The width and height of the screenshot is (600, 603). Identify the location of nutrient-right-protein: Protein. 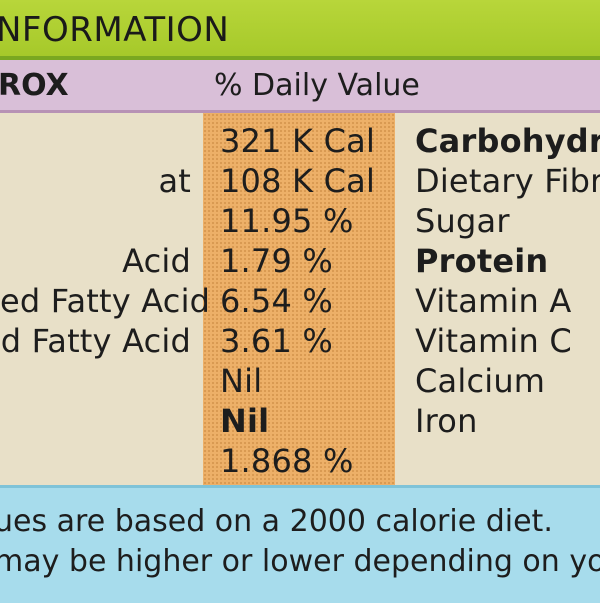
(482, 261).